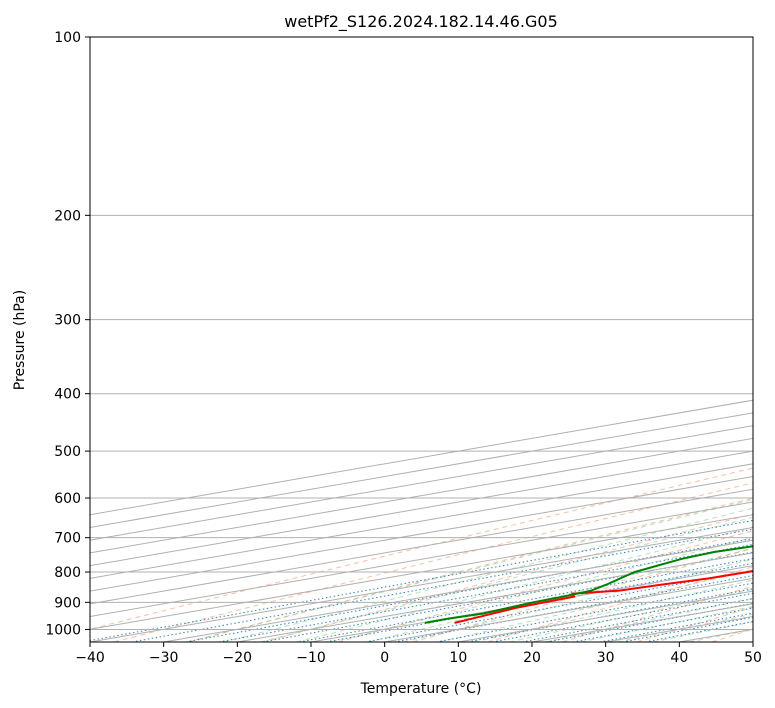 This screenshot has width=775, height=708. Describe the element at coordinates (67, 452) in the screenshot. I see `y-tick-label: 500` at that location.